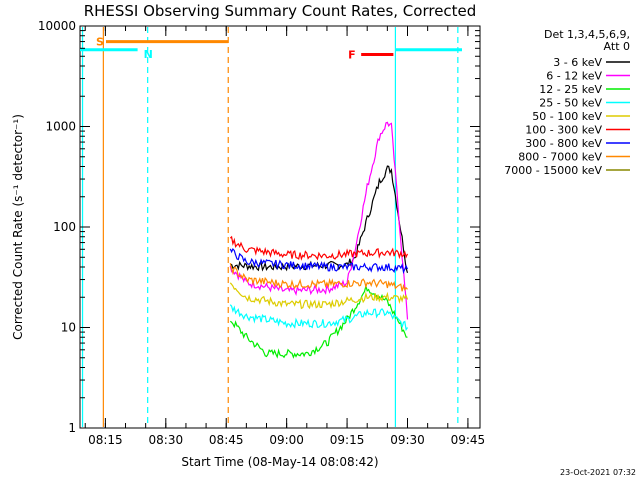 The height and width of the screenshot is (480, 640). I want to click on series-lines, so click(319, 240).